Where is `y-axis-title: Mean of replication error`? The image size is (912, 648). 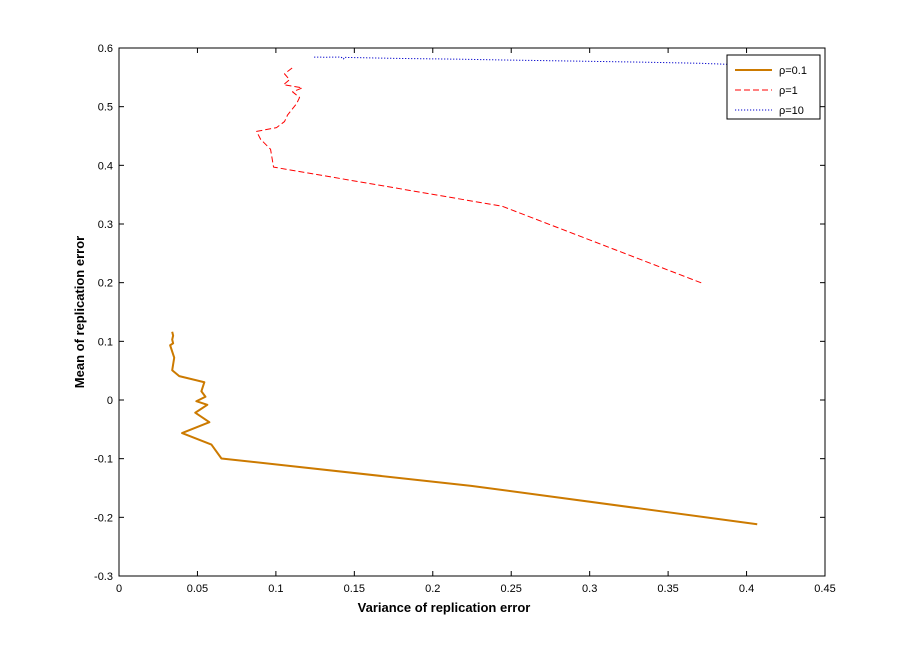
y-axis-title: Mean of replication error is located at coordinates (79, 312).